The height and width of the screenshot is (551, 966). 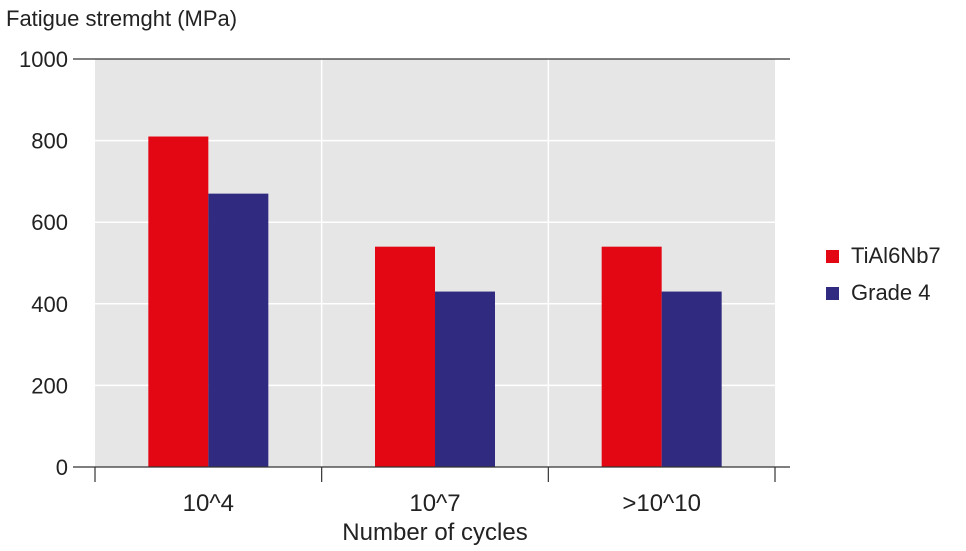 I want to click on x-axis-label: Number of cycles, so click(x=435, y=532).